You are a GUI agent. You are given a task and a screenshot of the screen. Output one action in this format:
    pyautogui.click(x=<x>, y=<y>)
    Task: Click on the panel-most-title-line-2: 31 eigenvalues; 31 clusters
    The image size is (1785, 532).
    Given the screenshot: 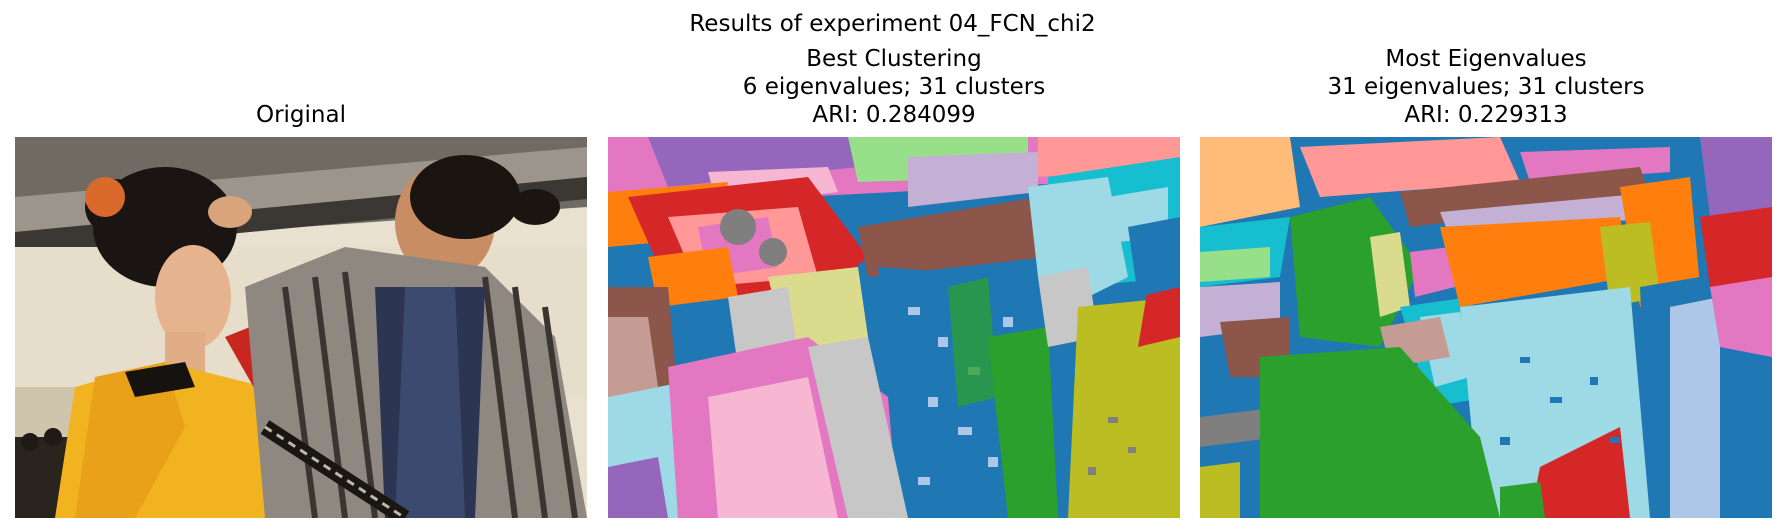 What is the action you would take?
    pyautogui.click(x=1486, y=87)
    